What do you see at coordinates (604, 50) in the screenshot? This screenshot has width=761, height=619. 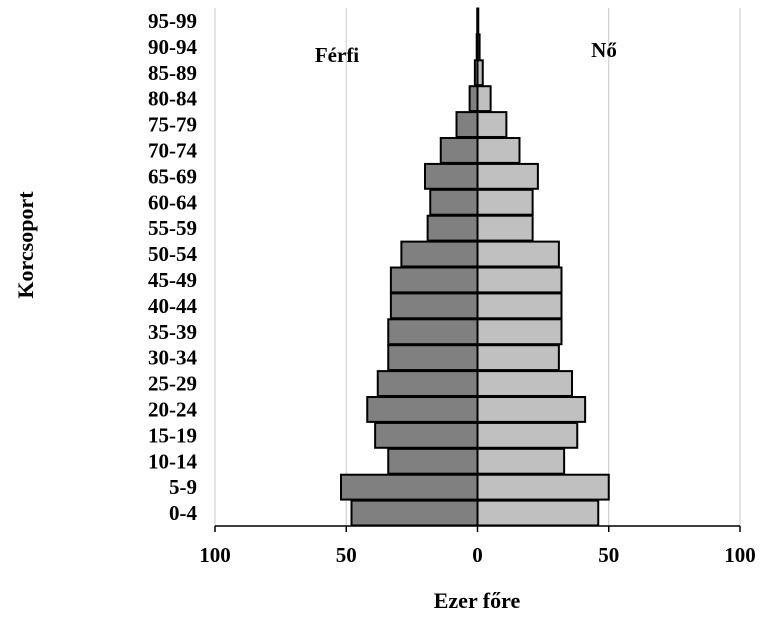 I see `series-label-female: Nő` at bounding box center [604, 50].